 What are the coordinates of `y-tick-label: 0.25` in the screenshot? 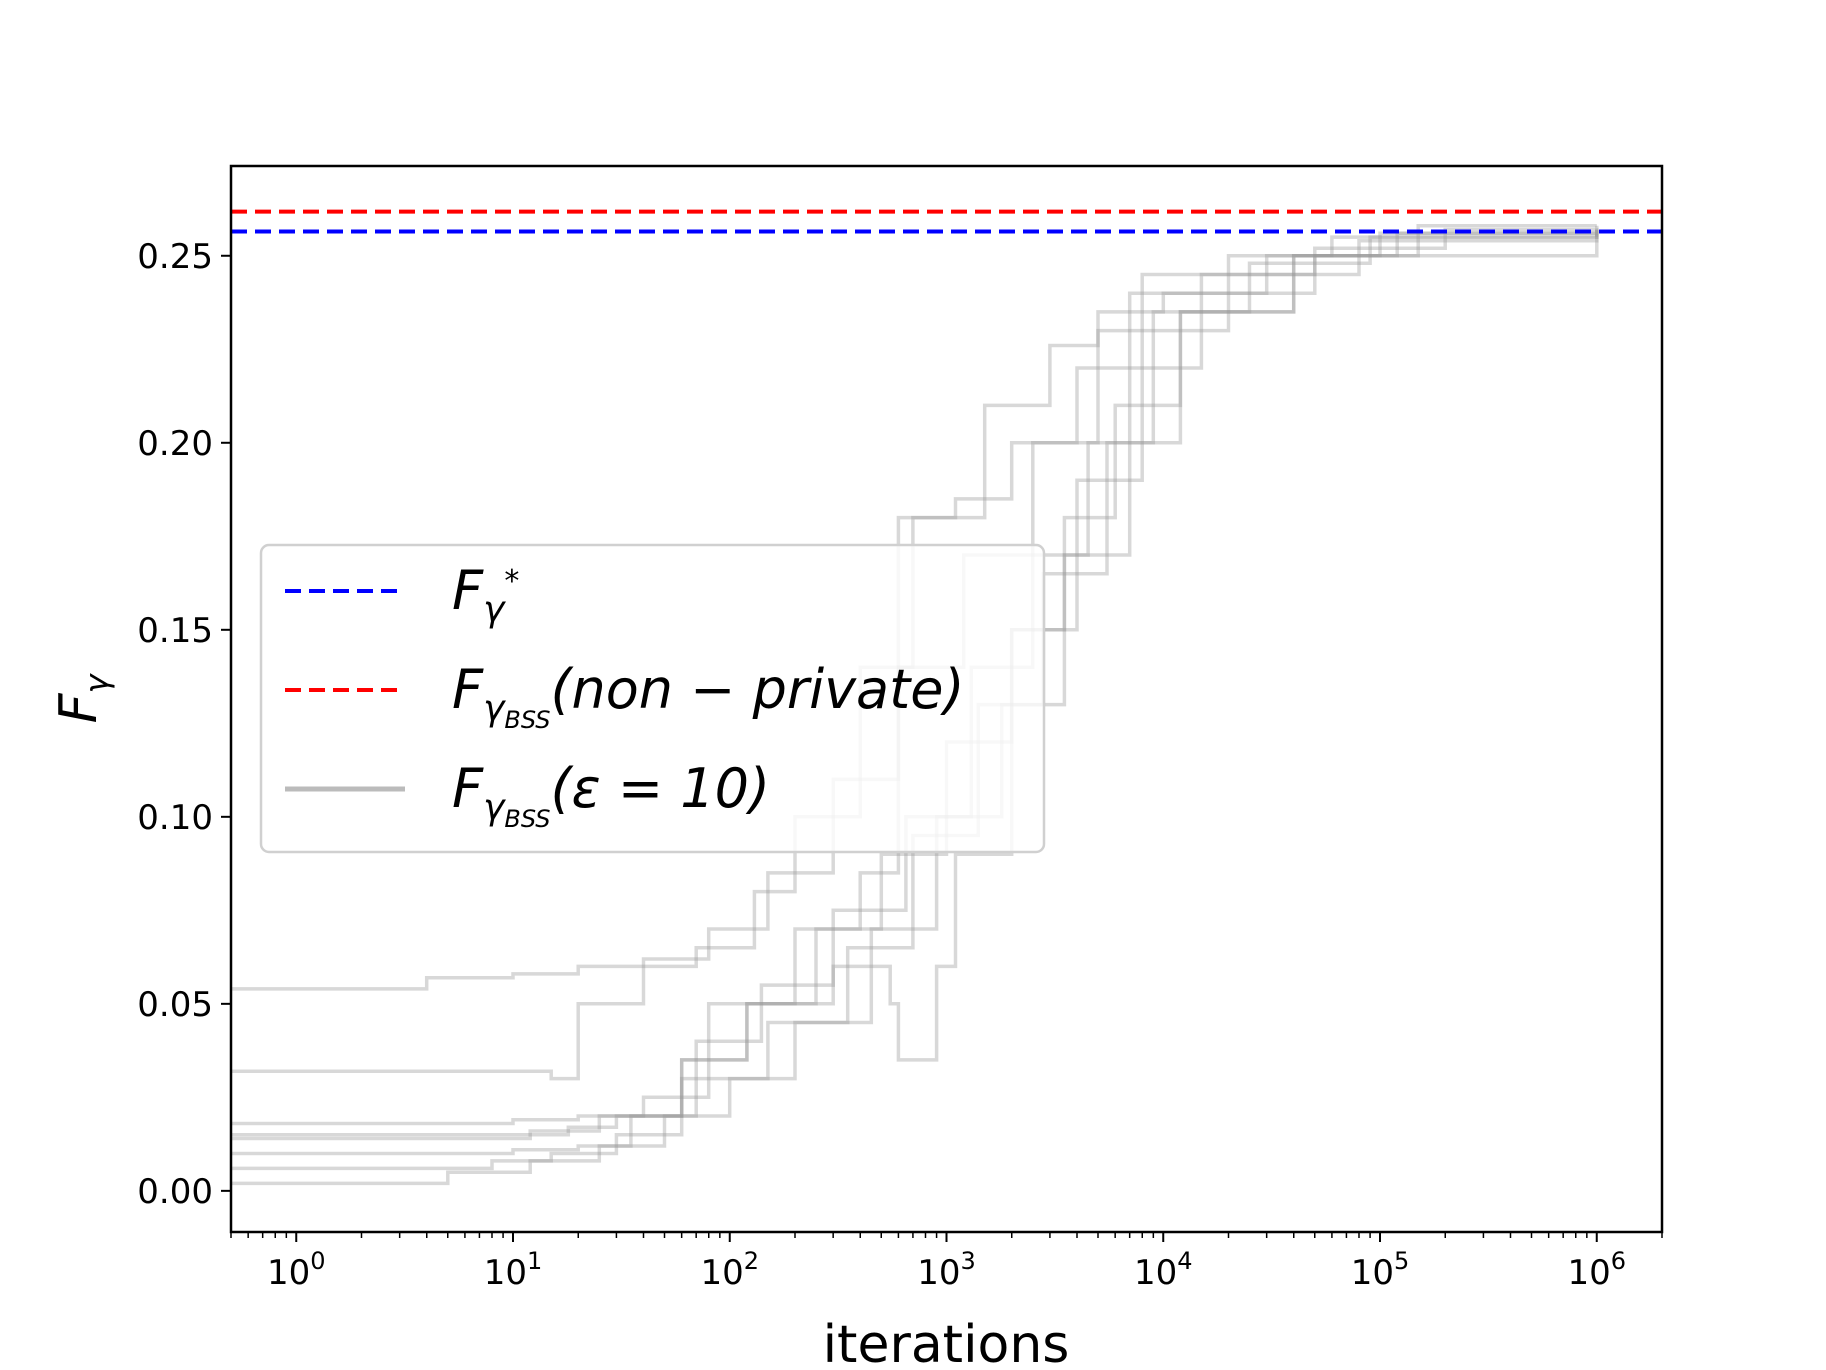 It's located at (175, 257).